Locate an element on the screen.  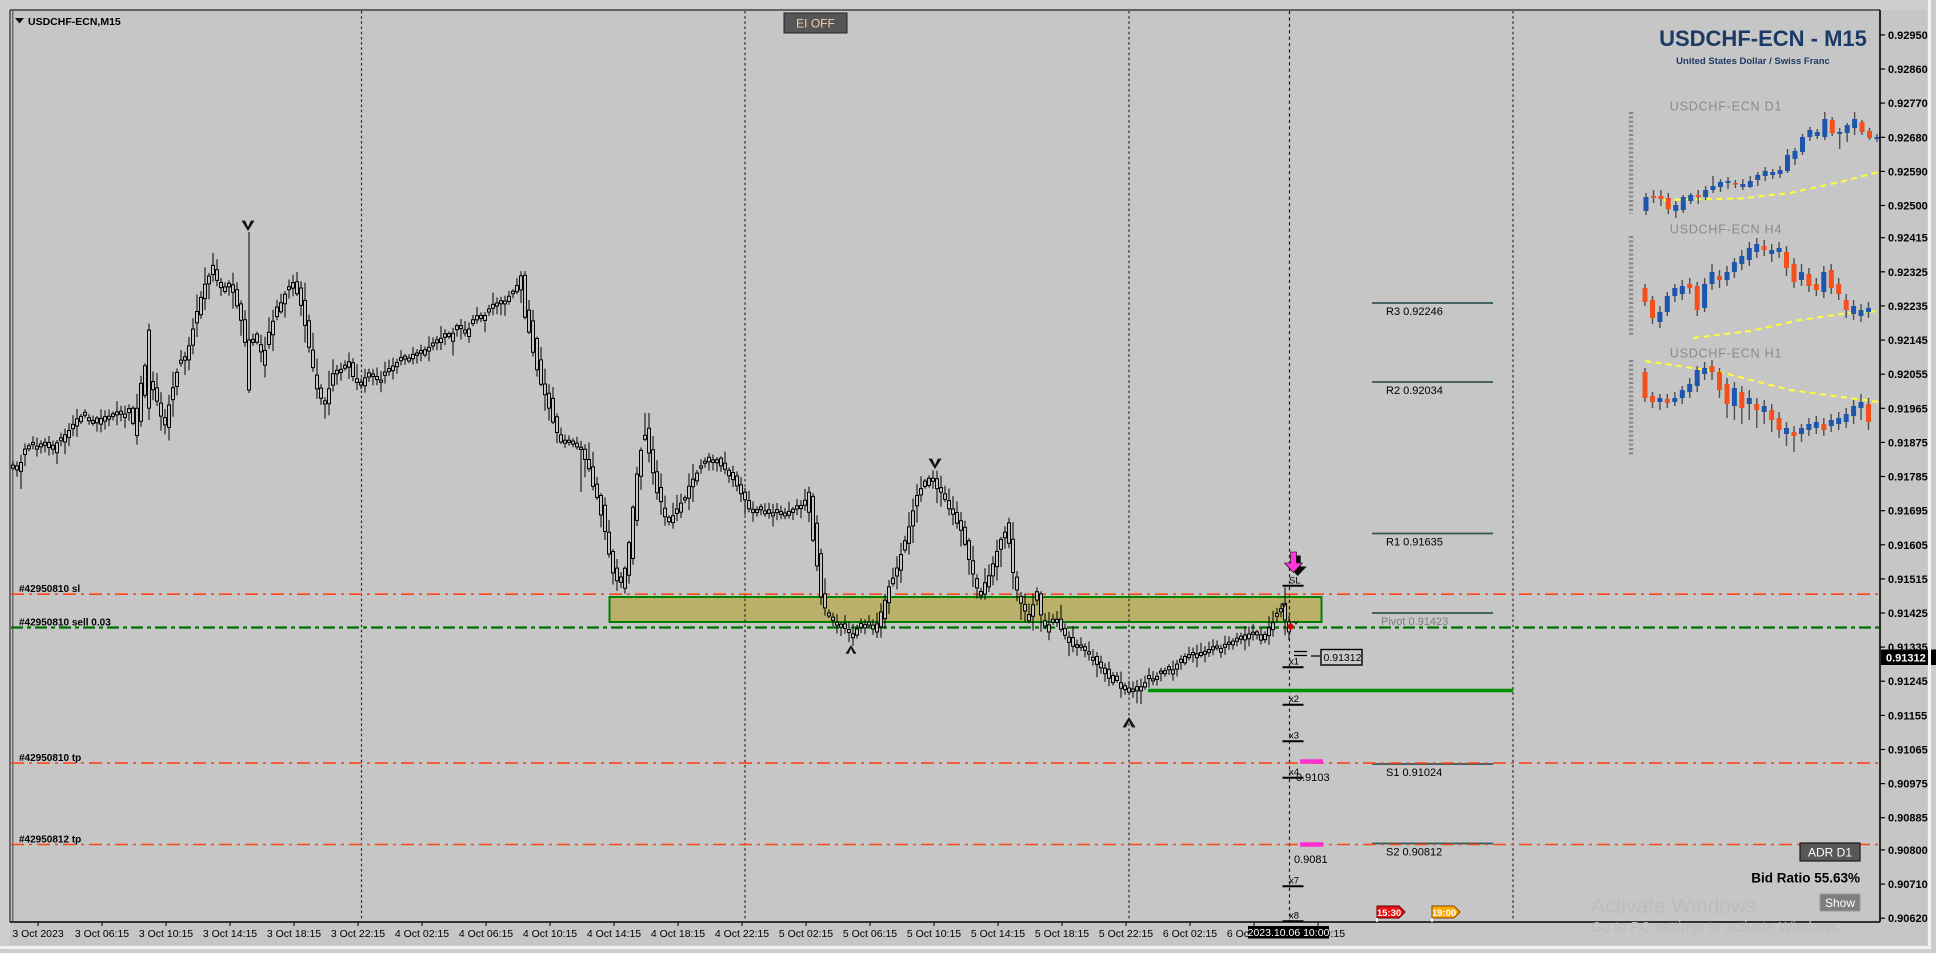
svg-text: 4 Oct 18:15 is located at coordinates (678, 934).